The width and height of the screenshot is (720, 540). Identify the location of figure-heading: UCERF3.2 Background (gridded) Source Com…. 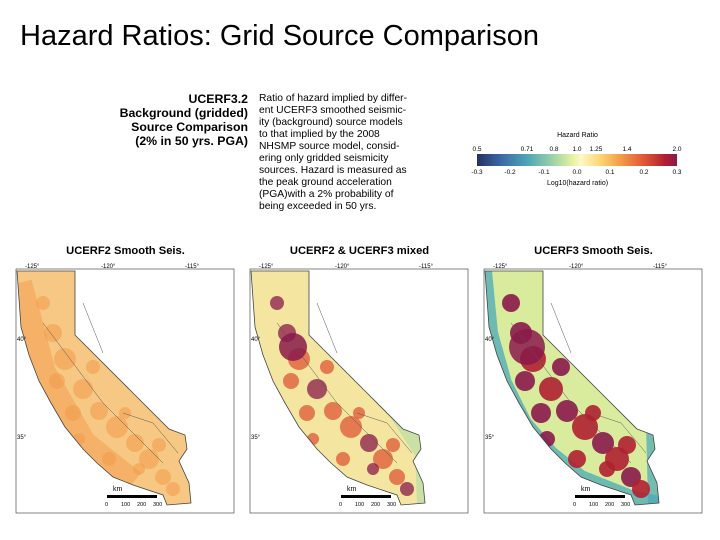
(174, 120).